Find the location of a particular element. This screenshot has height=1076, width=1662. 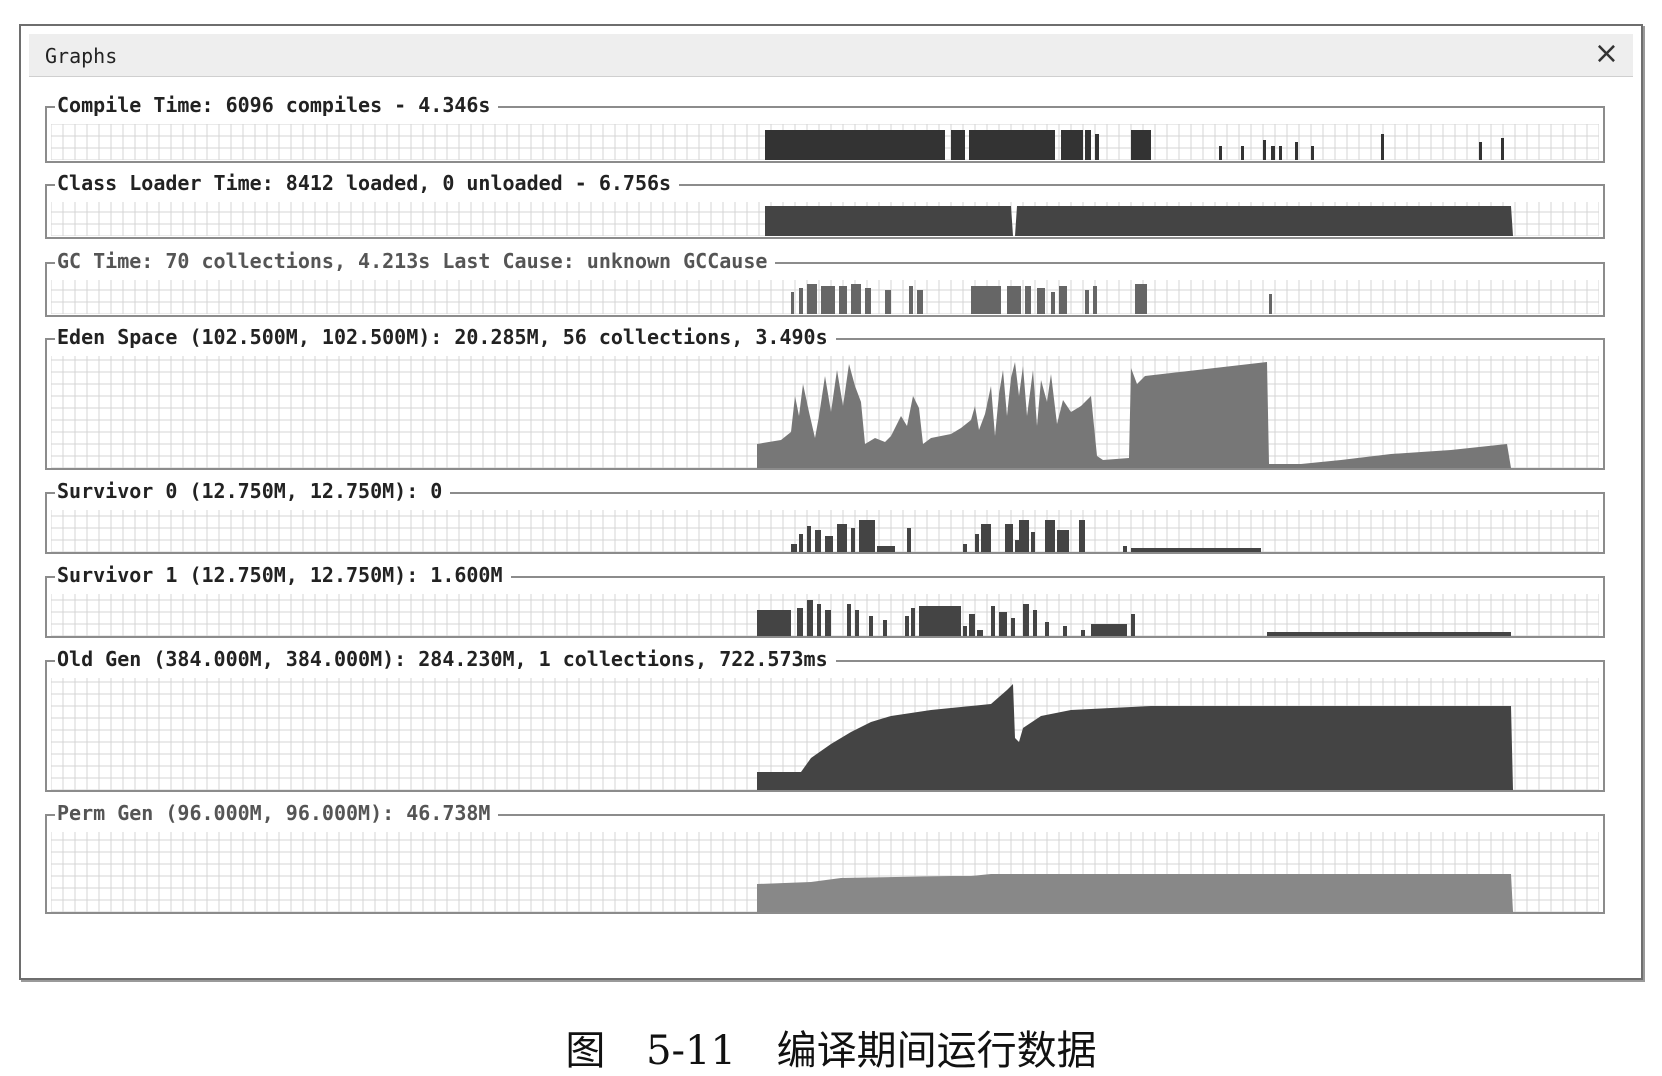

class-loader-plot is located at coordinates (825, 219).